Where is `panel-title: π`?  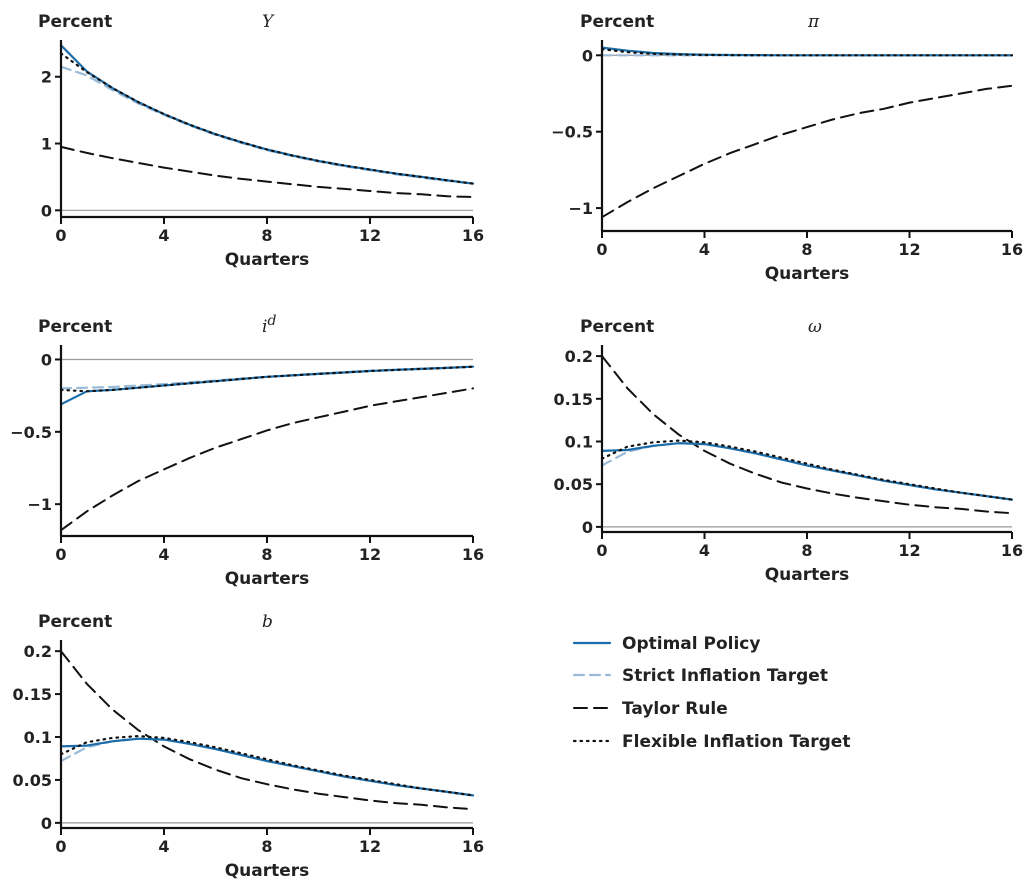
panel-title: π is located at coordinates (813, 22).